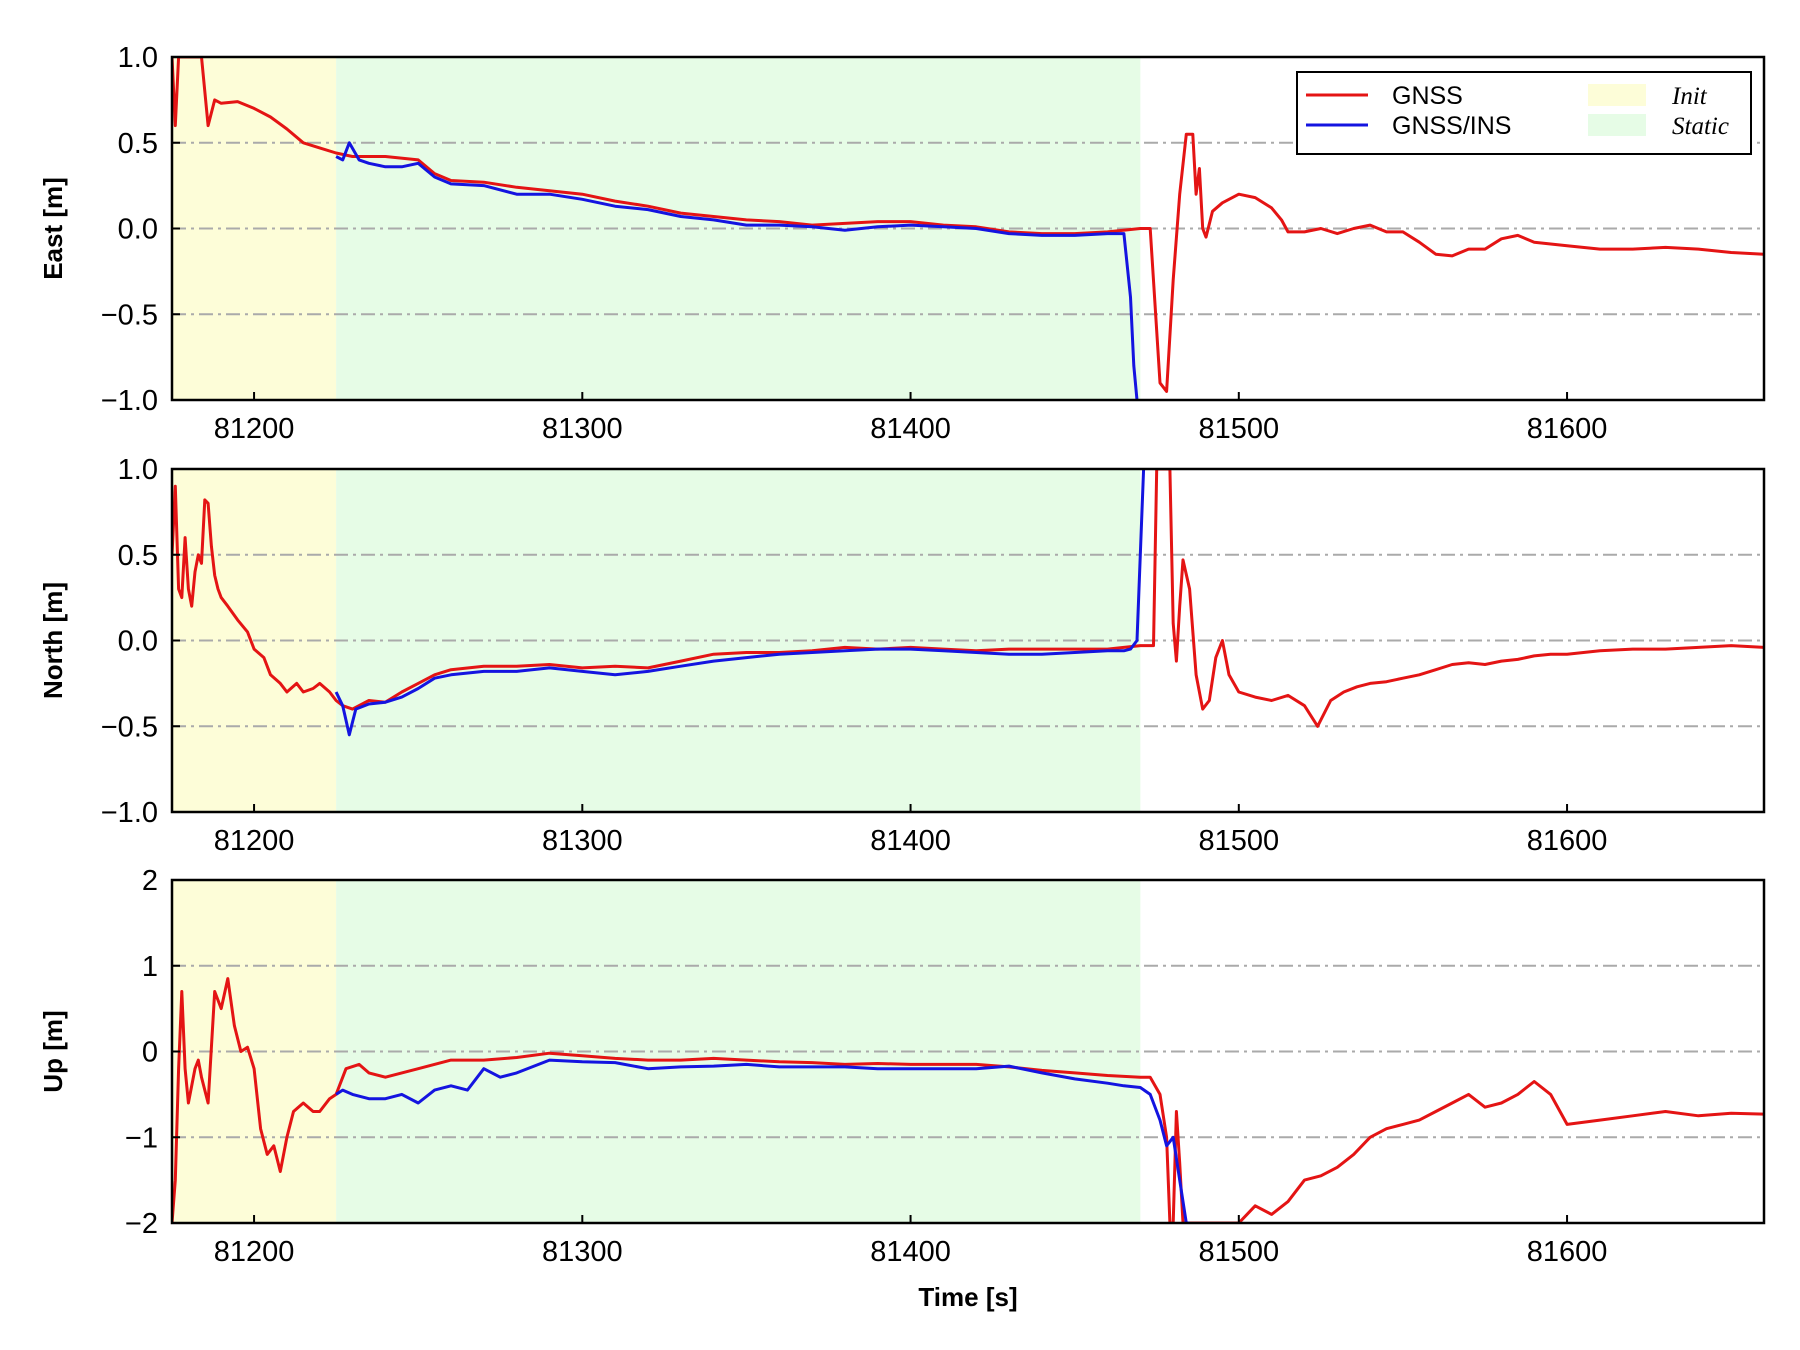 Image resolution: width=1800 pixels, height=1350 pixels. What do you see at coordinates (967, 1297) in the screenshot?
I see `x-axis-label: Time [s]` at bounding box center [967, 1297].